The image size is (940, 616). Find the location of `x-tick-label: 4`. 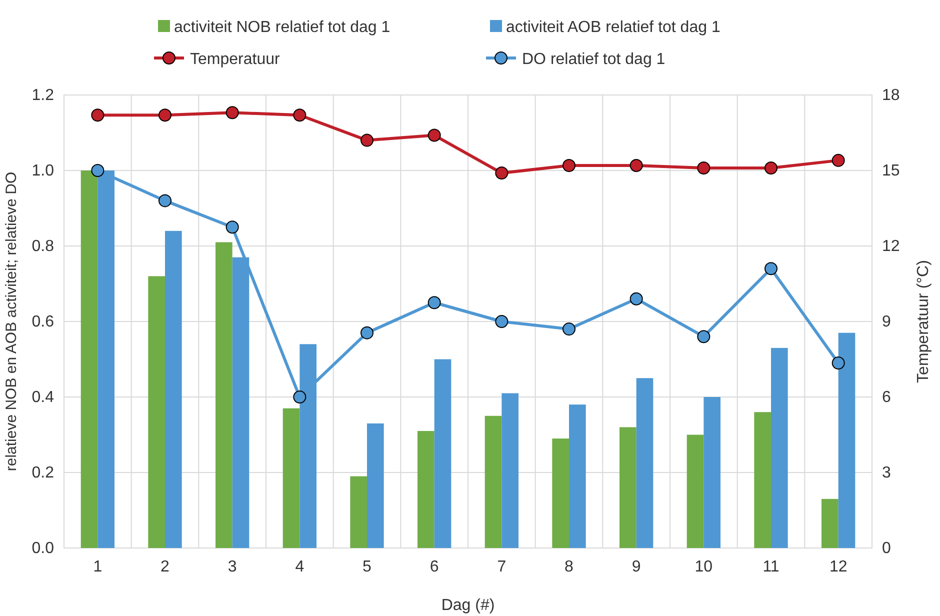

x-tick-label: 4 is located at coordinates (299, 567).